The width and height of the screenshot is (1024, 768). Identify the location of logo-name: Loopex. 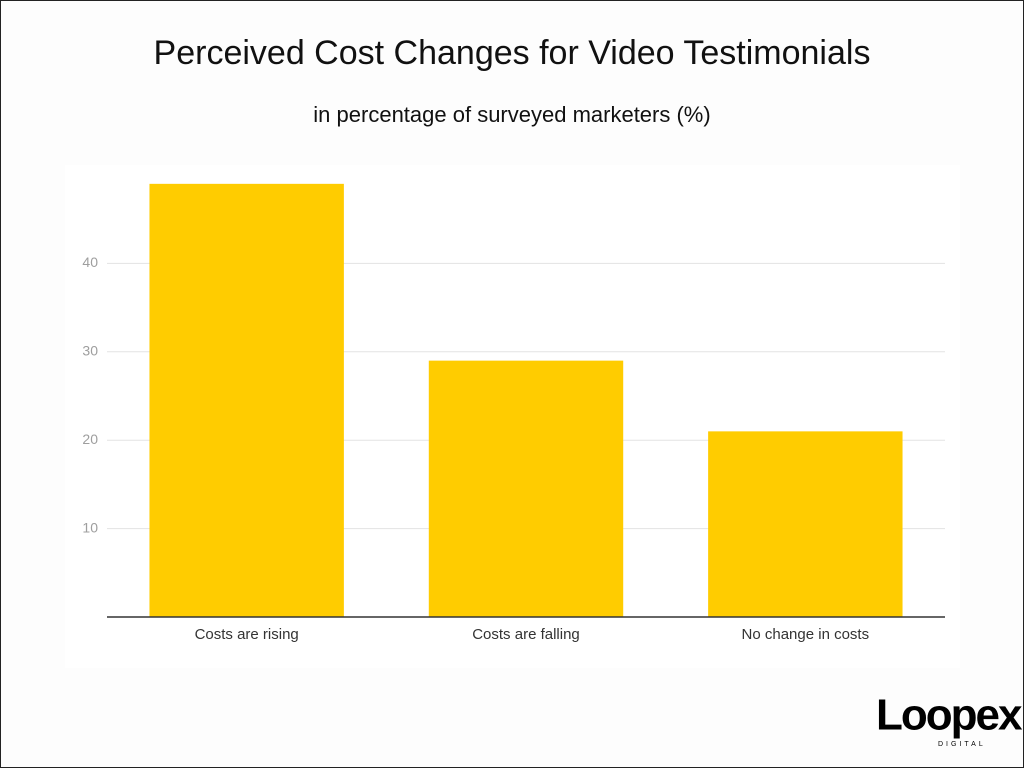
(949, 715).